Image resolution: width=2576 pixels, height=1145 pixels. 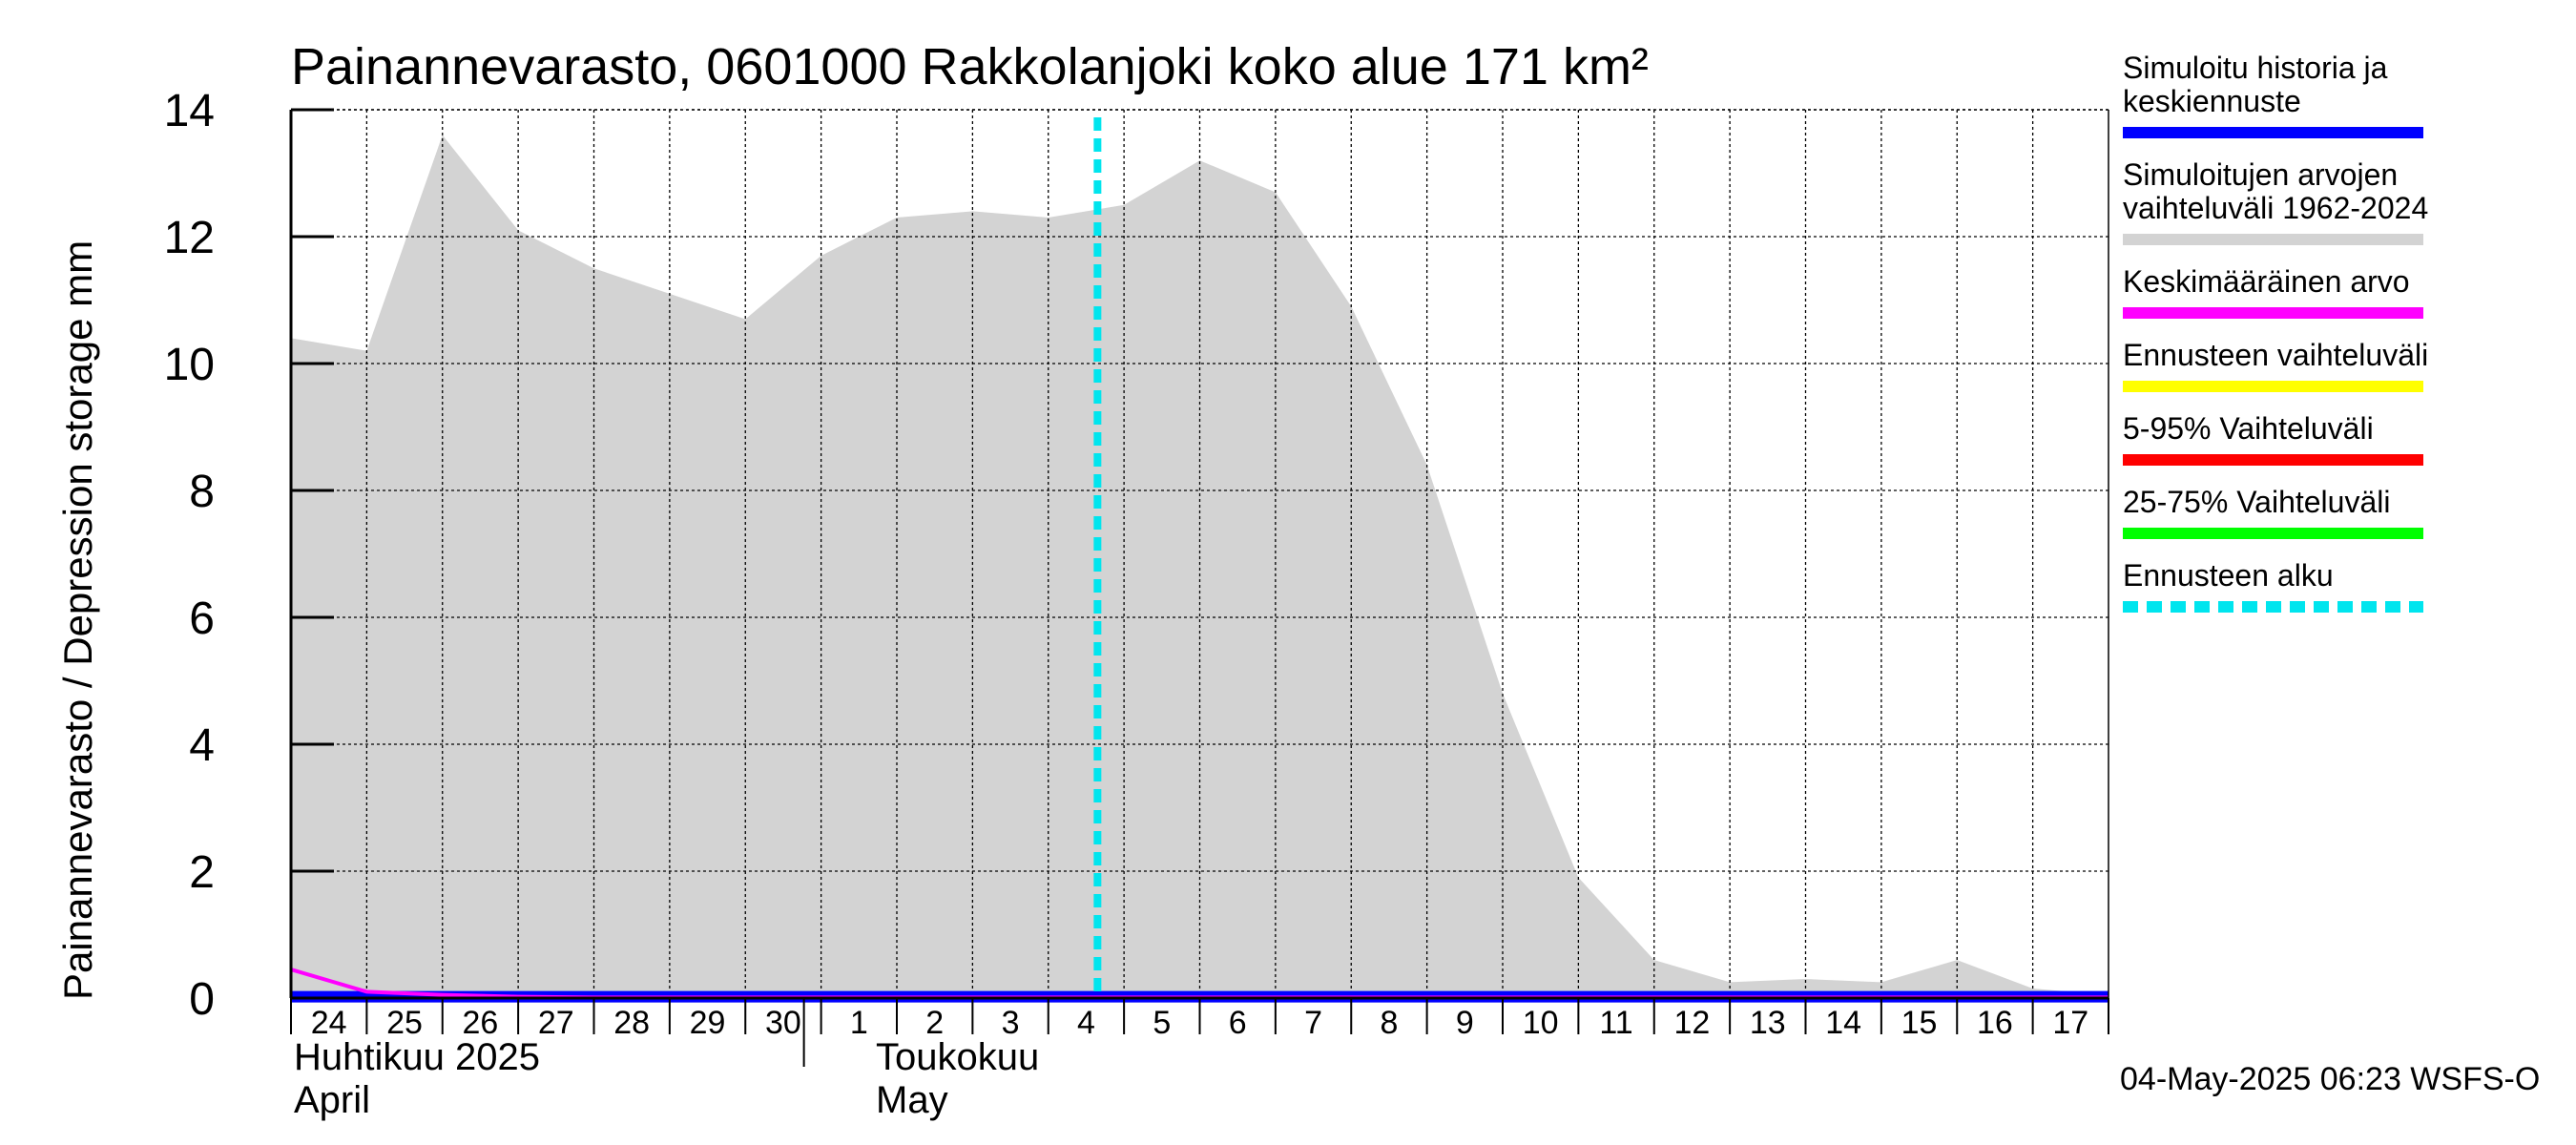 What do you see at coordinates (1615, 1023) in the screenshot?
I see `x-tick-label: 11` at bounding box center [1615, 1023].